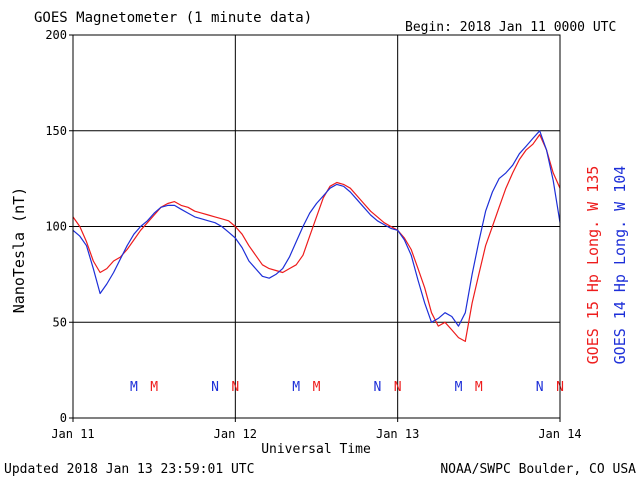 This screenshot has height=480, width=640. Describe the element at coordinates (173, 18) in the screenshot. I see `chart-title: GOES Magnetometer (1 minute data)` at that location.